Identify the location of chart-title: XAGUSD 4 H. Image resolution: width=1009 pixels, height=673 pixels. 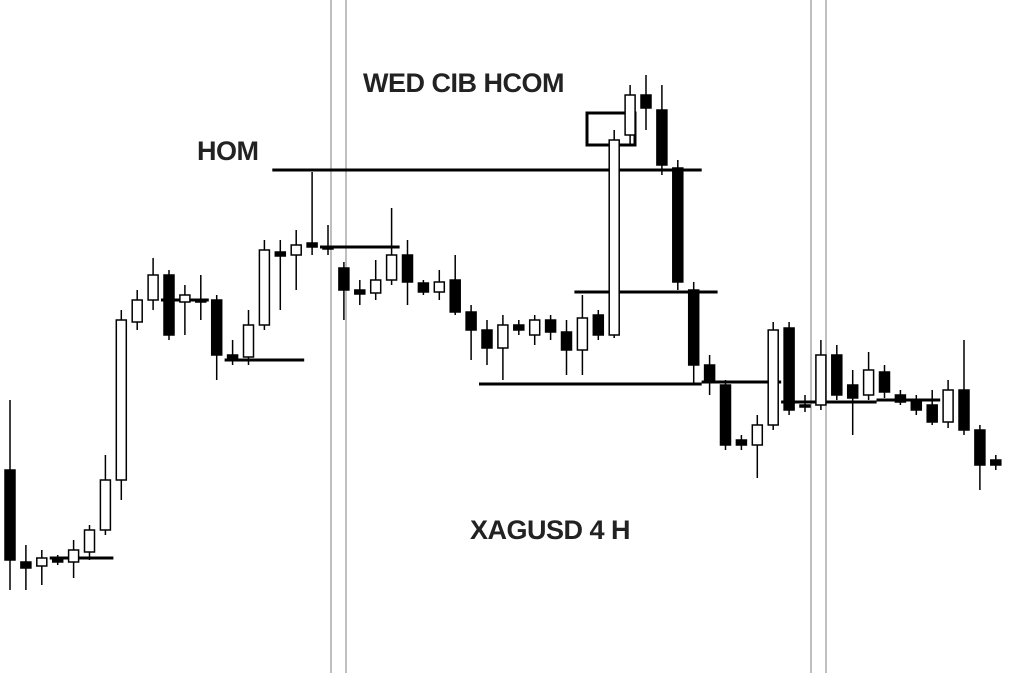
(550, 530).